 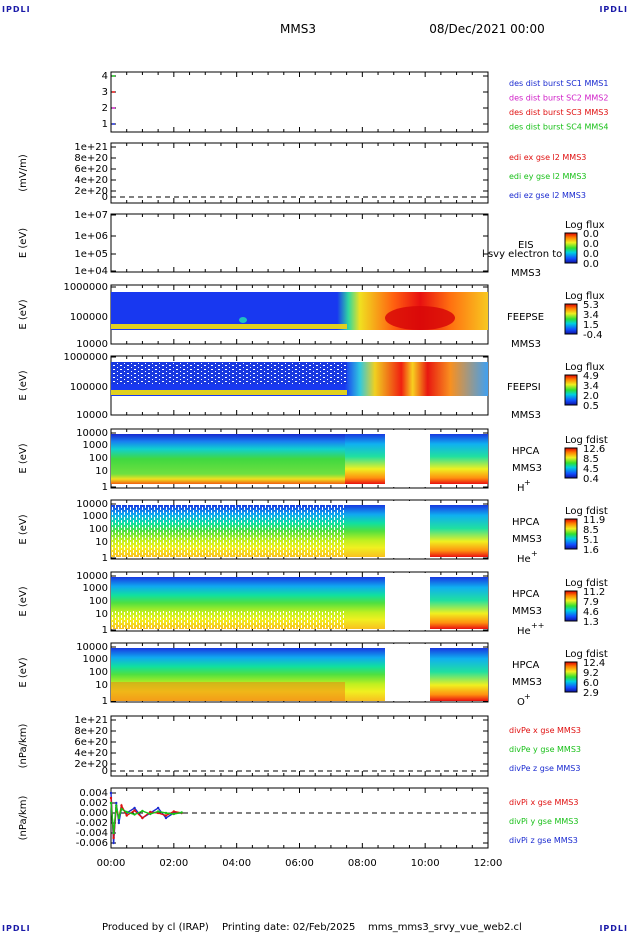 I want to click on hpca_h-y-tick-label: 100, so click(x=98, y=458).